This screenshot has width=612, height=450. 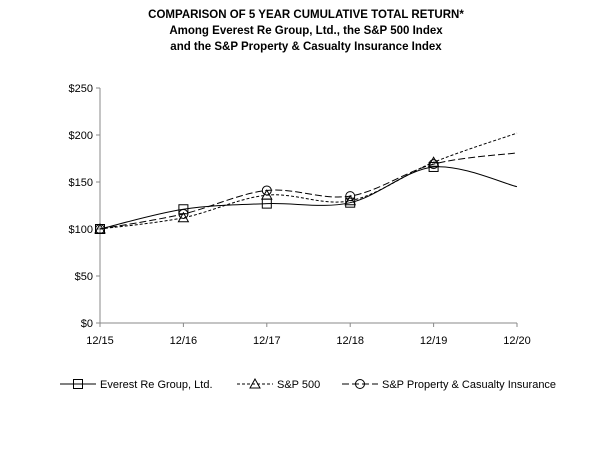 What do you see at coordinates (434, 341) in the screenshot?
I see `x-tick-label: 12/19` at bounding box center [434, 341].